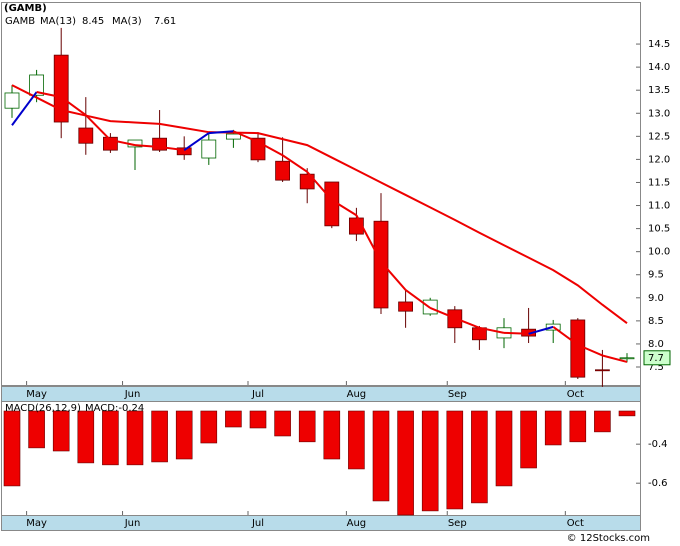 The image size is (680, 546). I want to click on y-tick-label: 7.5, so click(656, 367).